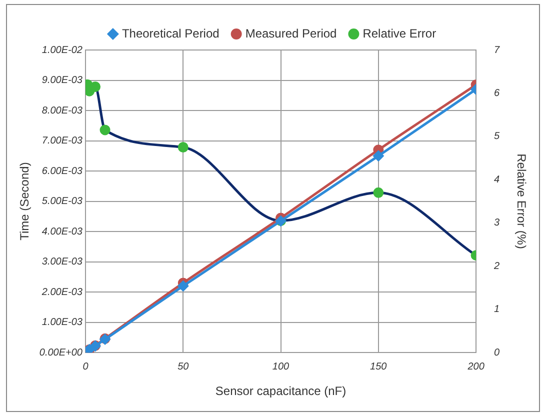 This screenshot has width=546, height=417. What do you see at coordinates (379, 366) in the screenshot?
I see `x-tick-label: 150` at bounding box center [379, 366].